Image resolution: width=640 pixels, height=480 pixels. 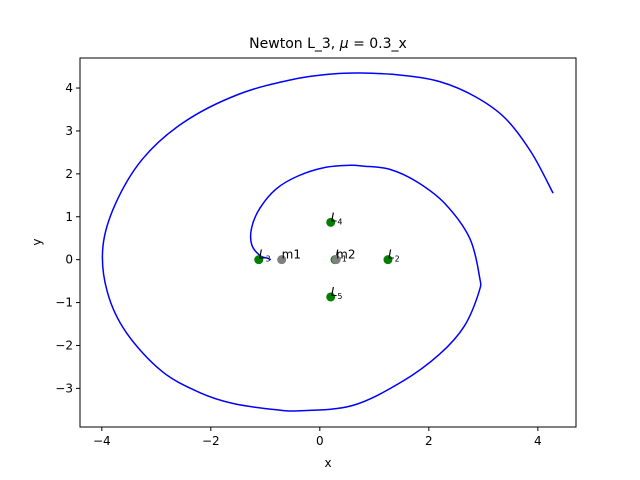 I want to click on y-tick-label: −2, so click(x=64, y=345).